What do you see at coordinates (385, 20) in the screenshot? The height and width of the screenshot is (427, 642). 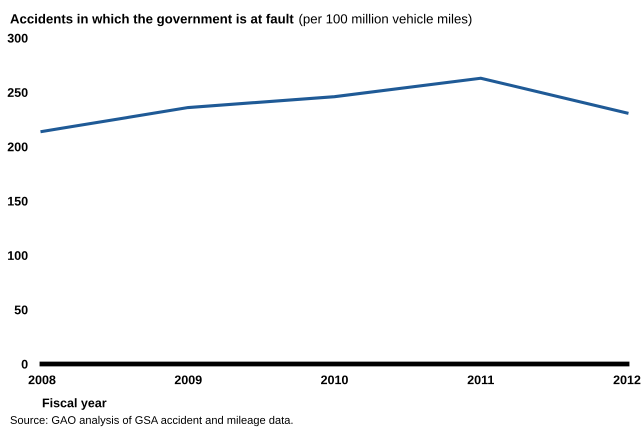 I see `chart-subtitle: (per 100 million vehicle miles)` at bounding box center [385, 20].